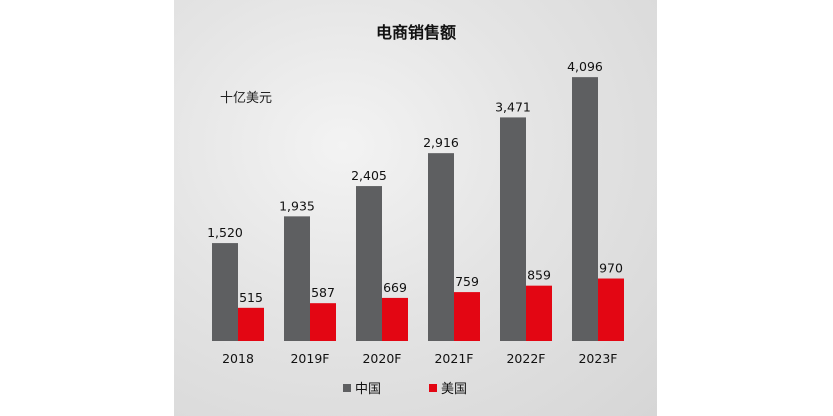 The height and width of the screenshot is (416, 833). Describe the element at coordinates (467, 281) in the screenshot. I see `value-label: 759` at that location.